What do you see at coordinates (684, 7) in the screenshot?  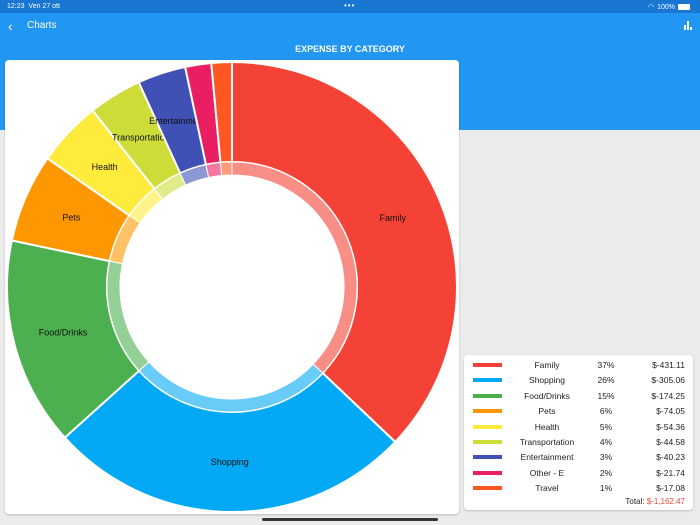 I see `battery-icon` at bounding box center [684, 7].